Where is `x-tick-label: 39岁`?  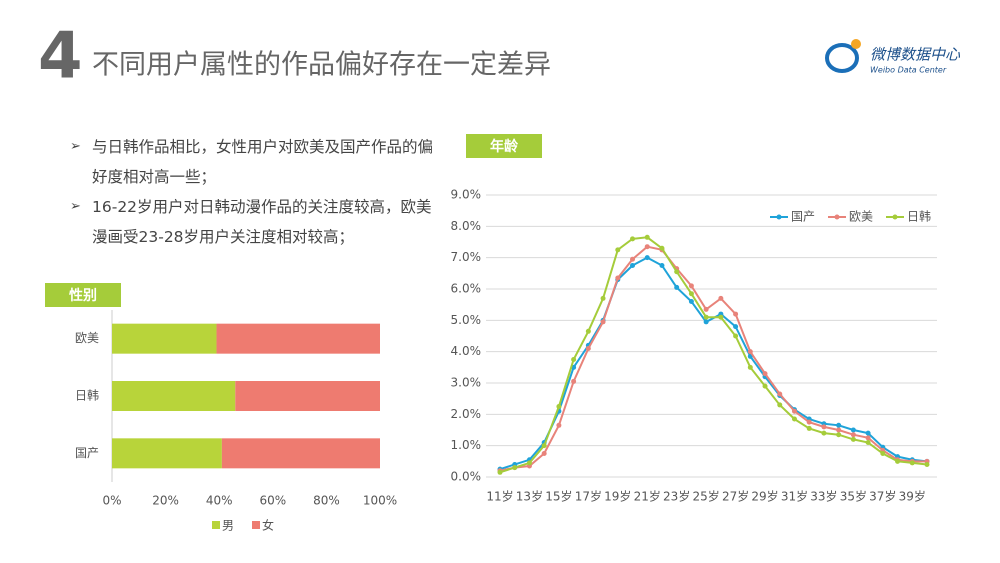 x-tick-label: 39岁 is located at coordinates (912, 496).